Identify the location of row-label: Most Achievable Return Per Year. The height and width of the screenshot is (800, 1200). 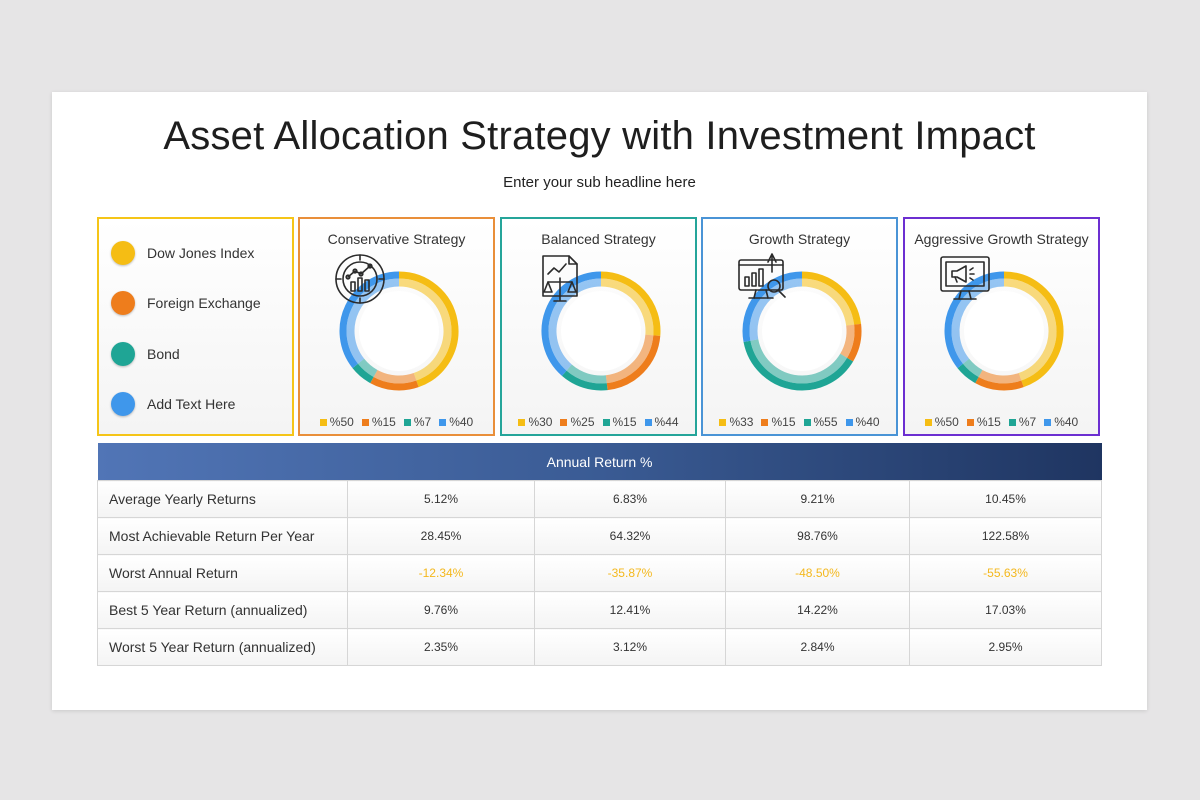
(222, 536).